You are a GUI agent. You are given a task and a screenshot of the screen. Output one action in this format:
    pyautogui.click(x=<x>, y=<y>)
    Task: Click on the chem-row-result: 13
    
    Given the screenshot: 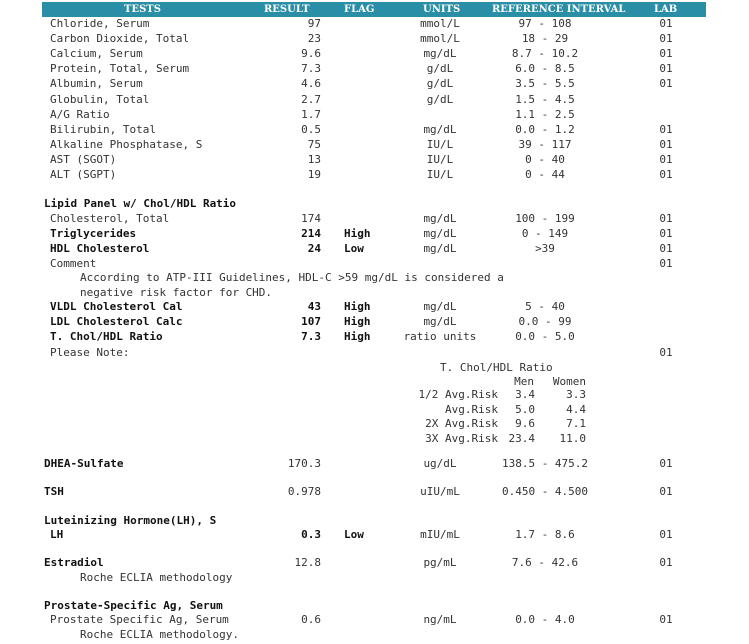 What is the action you would take?
    pyautogui.click(x=314, y=159)
    